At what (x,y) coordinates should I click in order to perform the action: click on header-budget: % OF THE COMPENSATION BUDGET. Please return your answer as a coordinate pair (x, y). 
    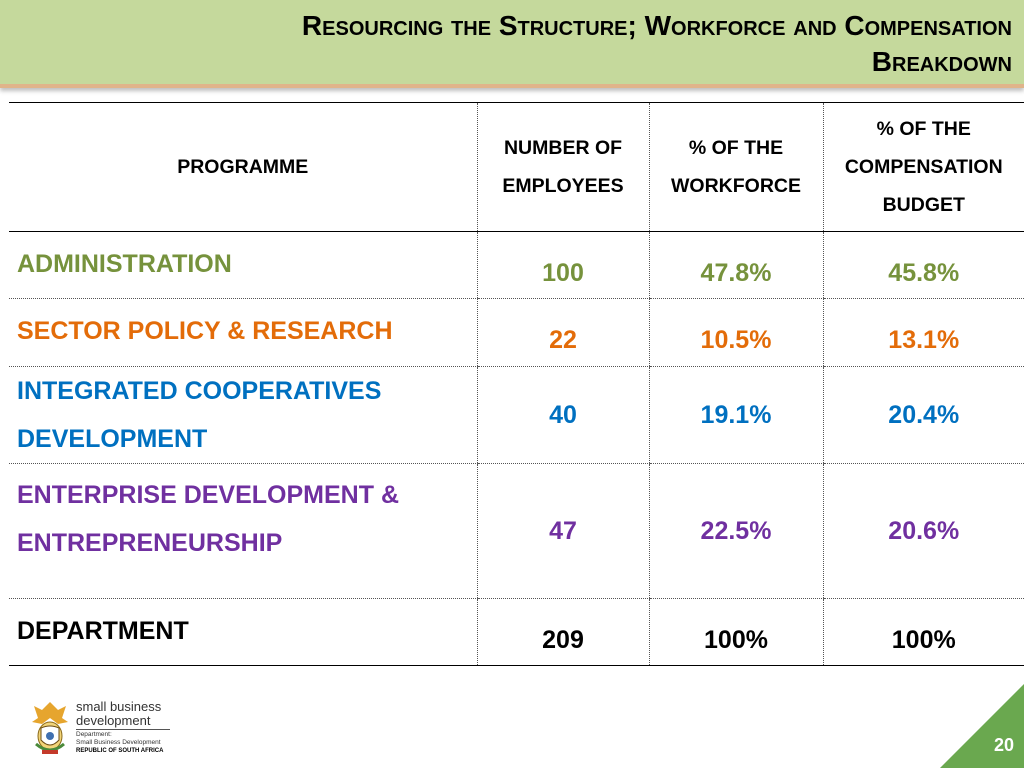
    Looking at the image, I should click on (923, 167).